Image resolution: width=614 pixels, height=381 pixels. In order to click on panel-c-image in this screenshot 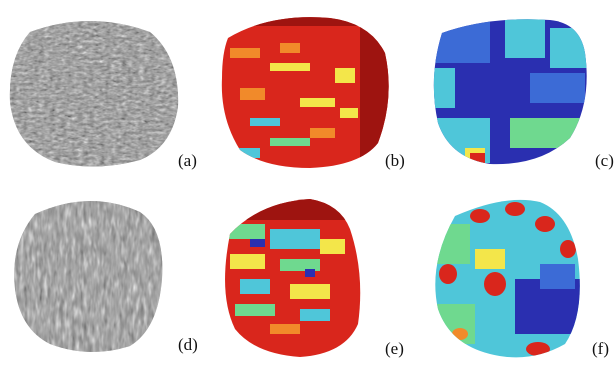, I will do `click(510, 92)`.